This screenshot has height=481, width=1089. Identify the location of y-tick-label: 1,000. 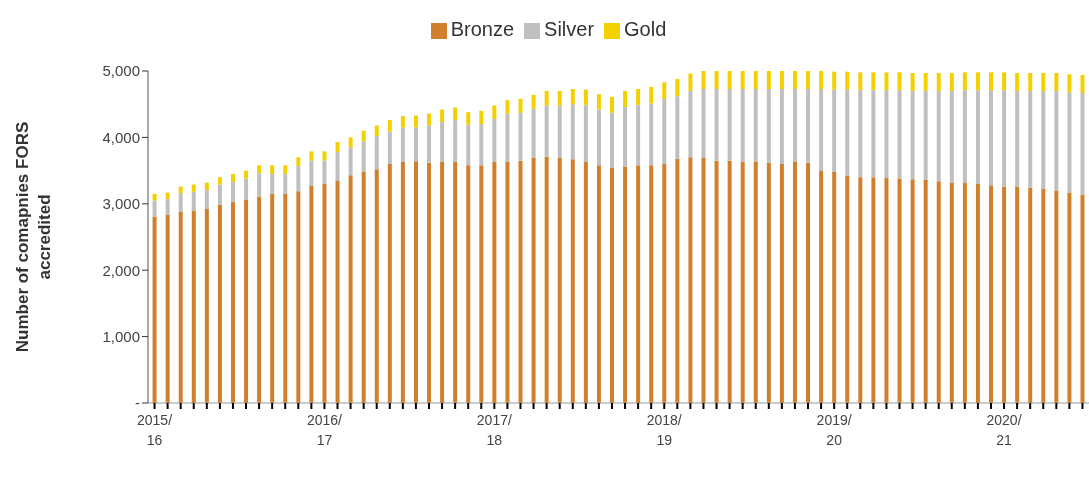
(121, 336).